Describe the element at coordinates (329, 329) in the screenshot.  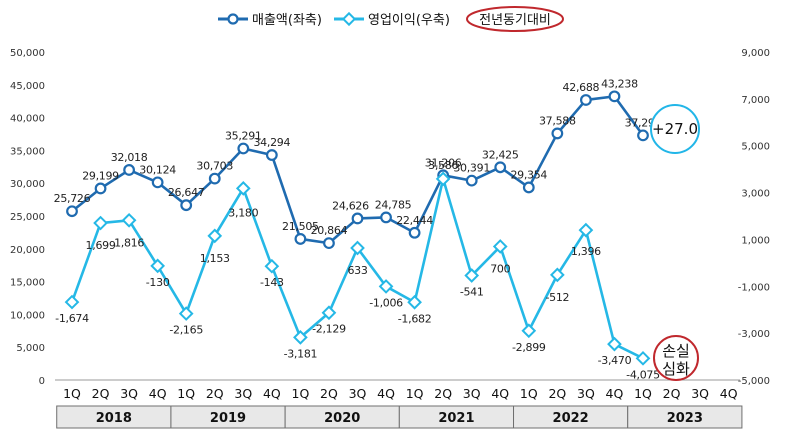
I see `op-data-label: -2,129` at that location.